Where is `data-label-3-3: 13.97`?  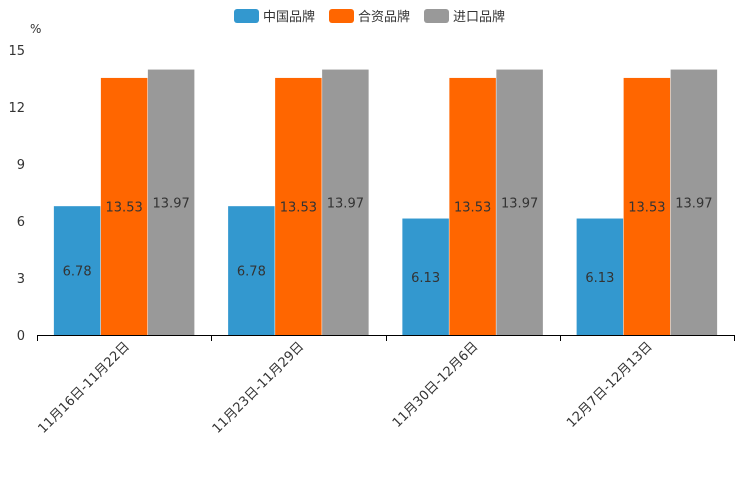
data-label-3-3: 13.97 is located at coordinates (519, 203).